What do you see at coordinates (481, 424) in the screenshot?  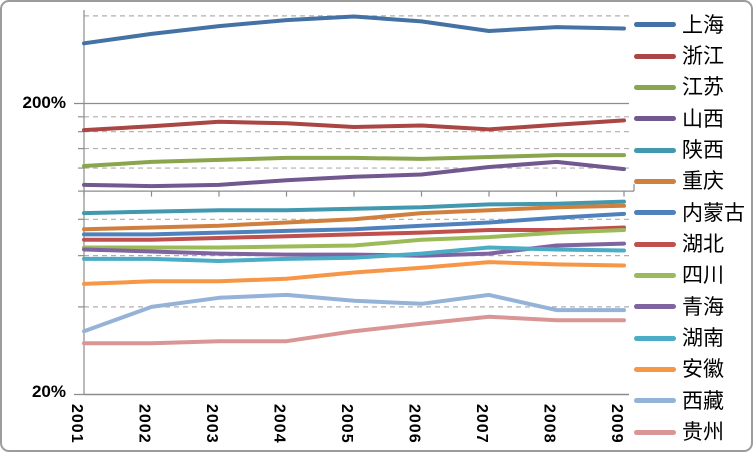 I see `x-axis-label-2007: 2007` at bounding box center [481, 424].